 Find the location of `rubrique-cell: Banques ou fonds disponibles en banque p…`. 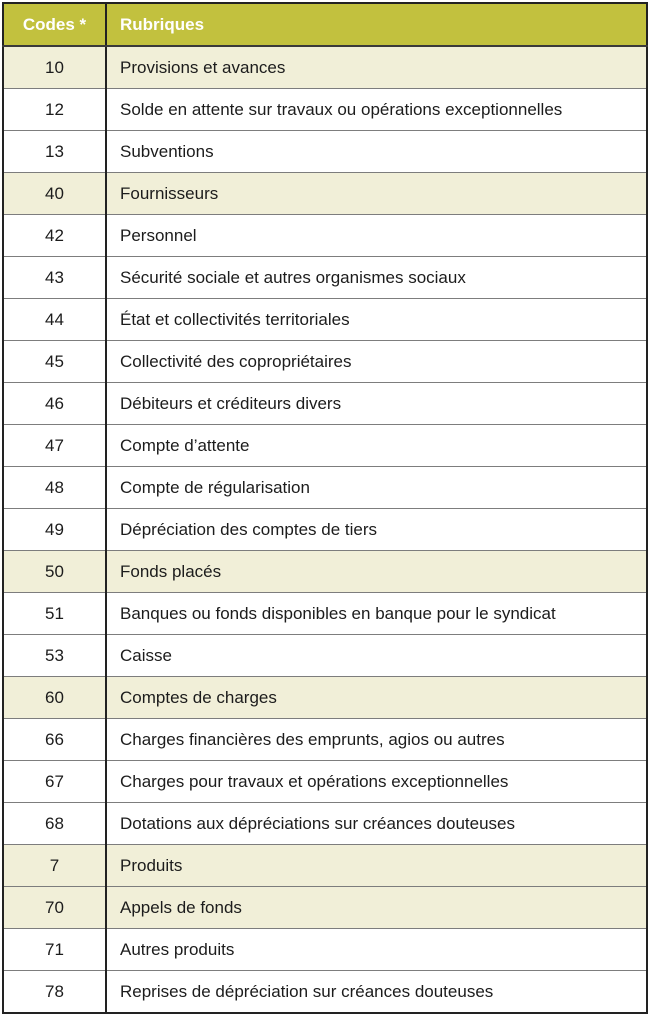

rubrique-cell: Banques ou fonds disponibles en banque p… is located at coordinates (376, 613).